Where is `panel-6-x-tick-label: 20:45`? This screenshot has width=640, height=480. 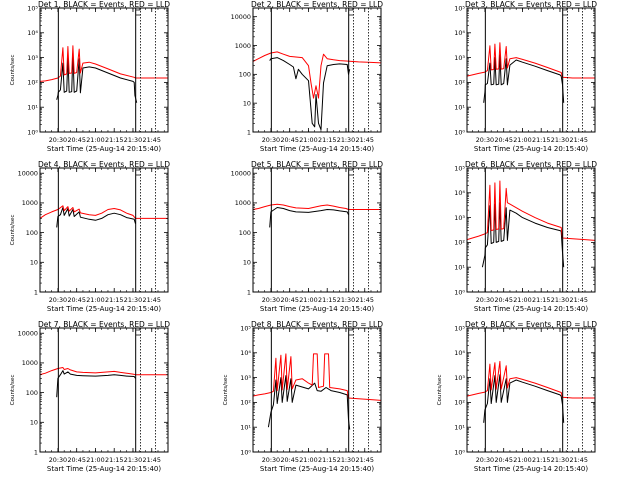 panel-6-x-tick-label: 20:45 is located at coordinates (503, 300).